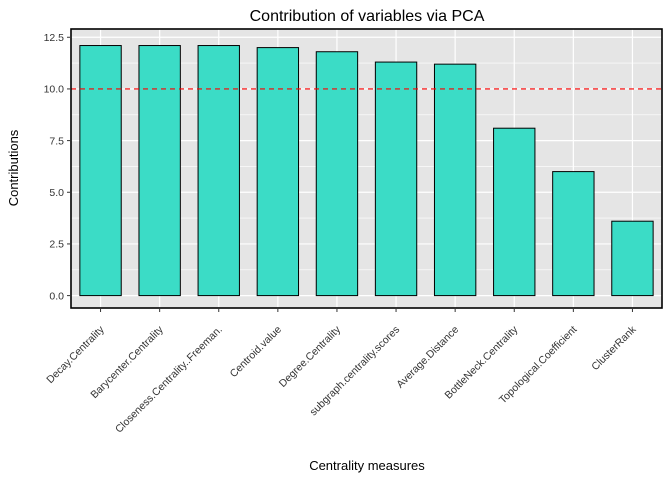 The height and width of the screenshot is (480, 672). I want to click on y-tick-label: 12.5, so click(54, 38).